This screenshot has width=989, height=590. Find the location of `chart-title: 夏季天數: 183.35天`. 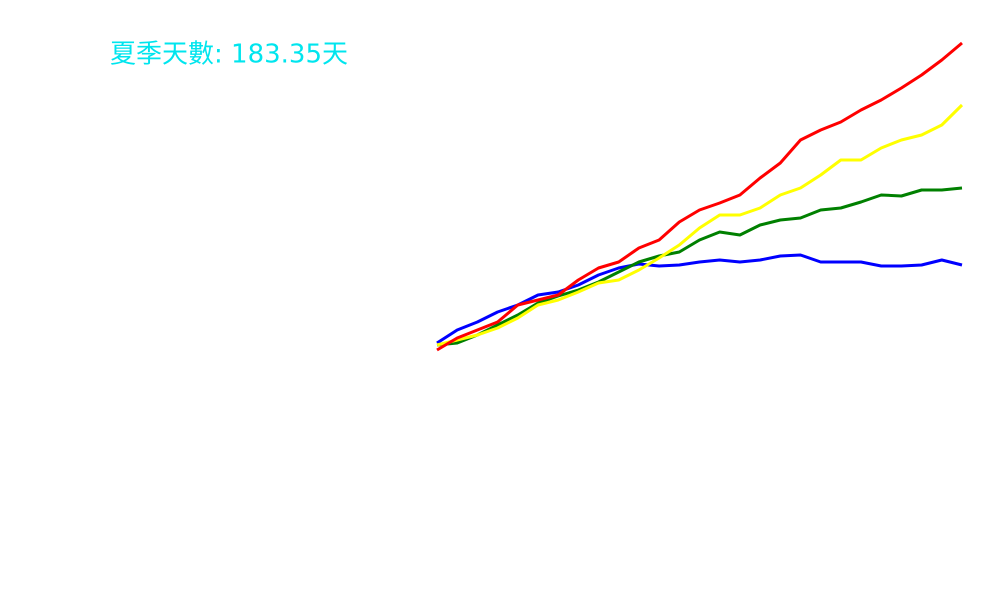

chart-title: 夏季天數: 183.35天 is located at coordinates (229, 55).